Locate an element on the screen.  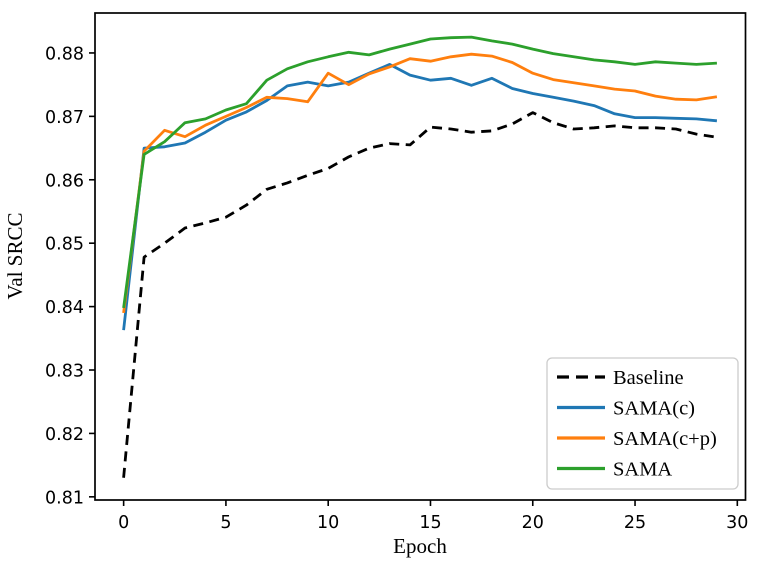
x-tick-label: 30 is located at coordinates (737, 523).